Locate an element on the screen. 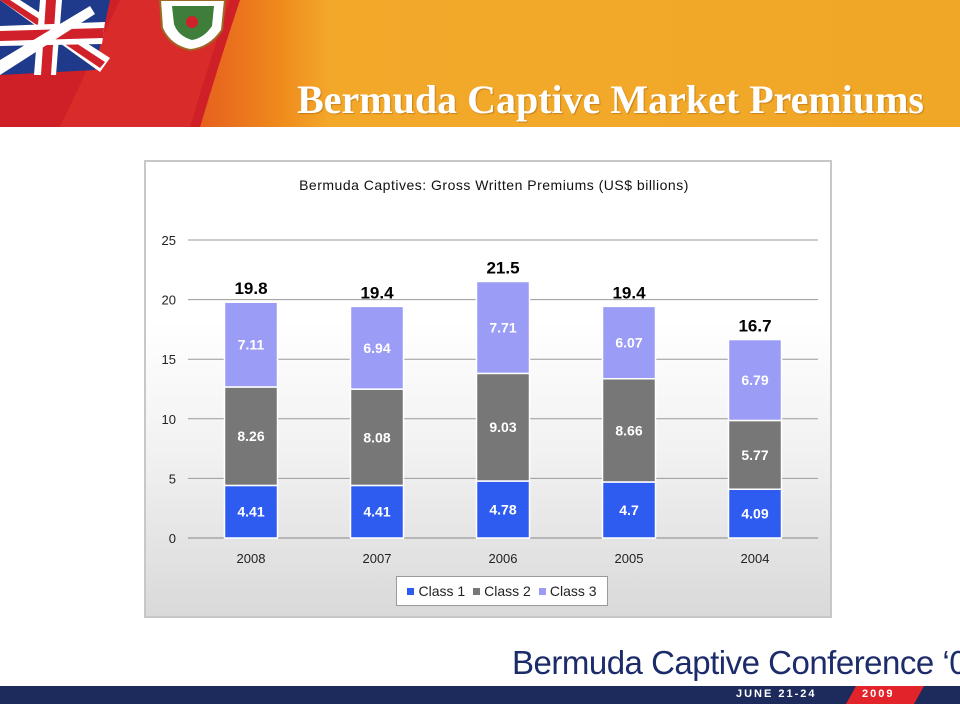 The image size is (960, 720). conference-logo: Bermuda Captive Conference ‘09 is located at coordinates (736, 662).